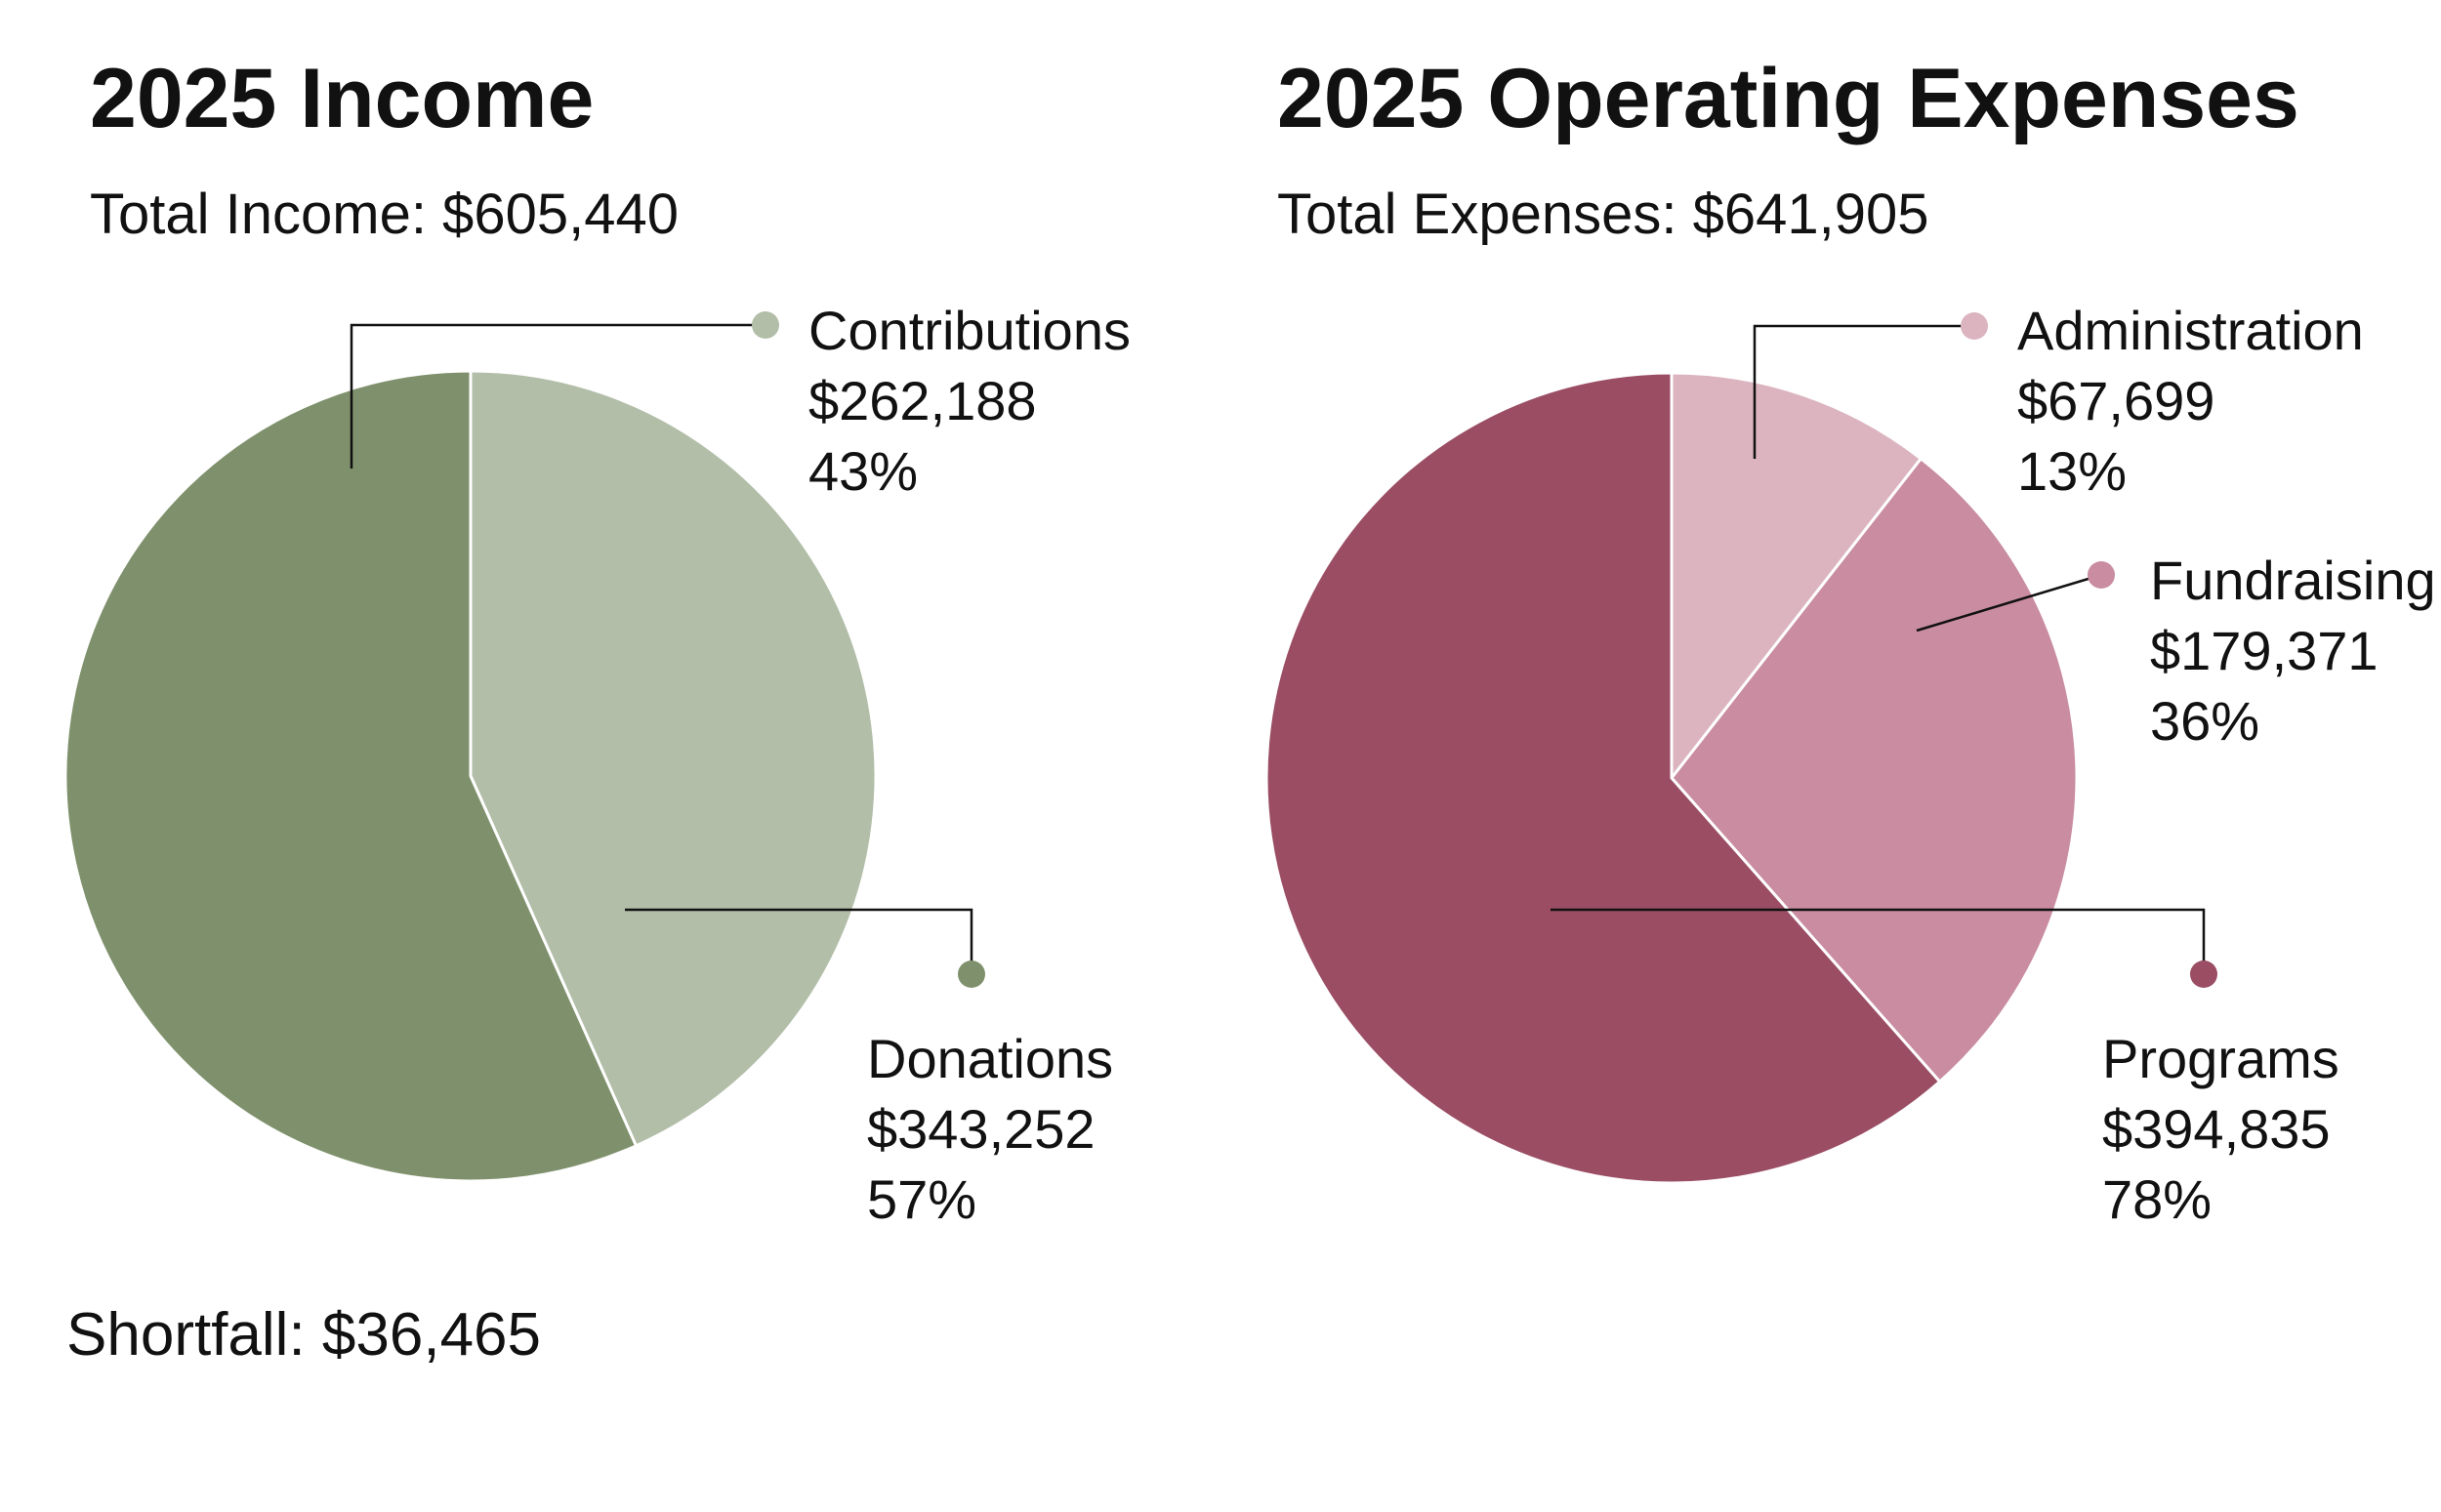 The height and width of the screenshot is (1512, 2441). I want to click on programs-leader-line, so click(1879, 941).